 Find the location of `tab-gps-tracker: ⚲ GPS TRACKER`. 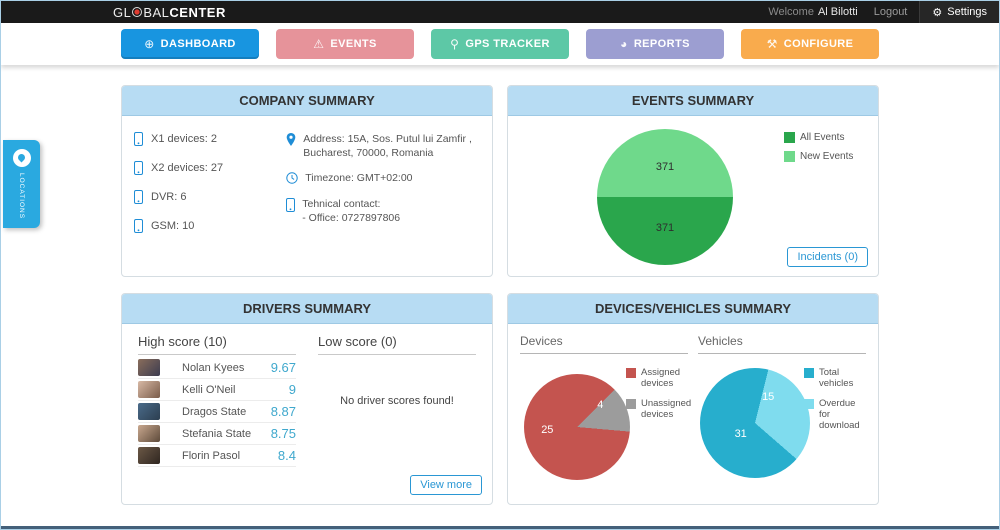

tab-gps-tracker: ⚲ GPS TRACKER is located at coordinates (500, 44).